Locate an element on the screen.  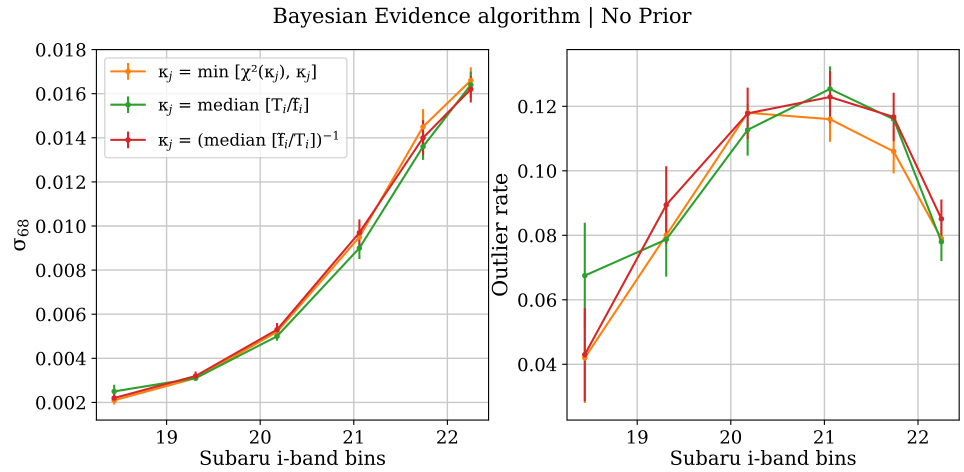
y-tick-label: 0.016 is located at coordinates (61, 94).